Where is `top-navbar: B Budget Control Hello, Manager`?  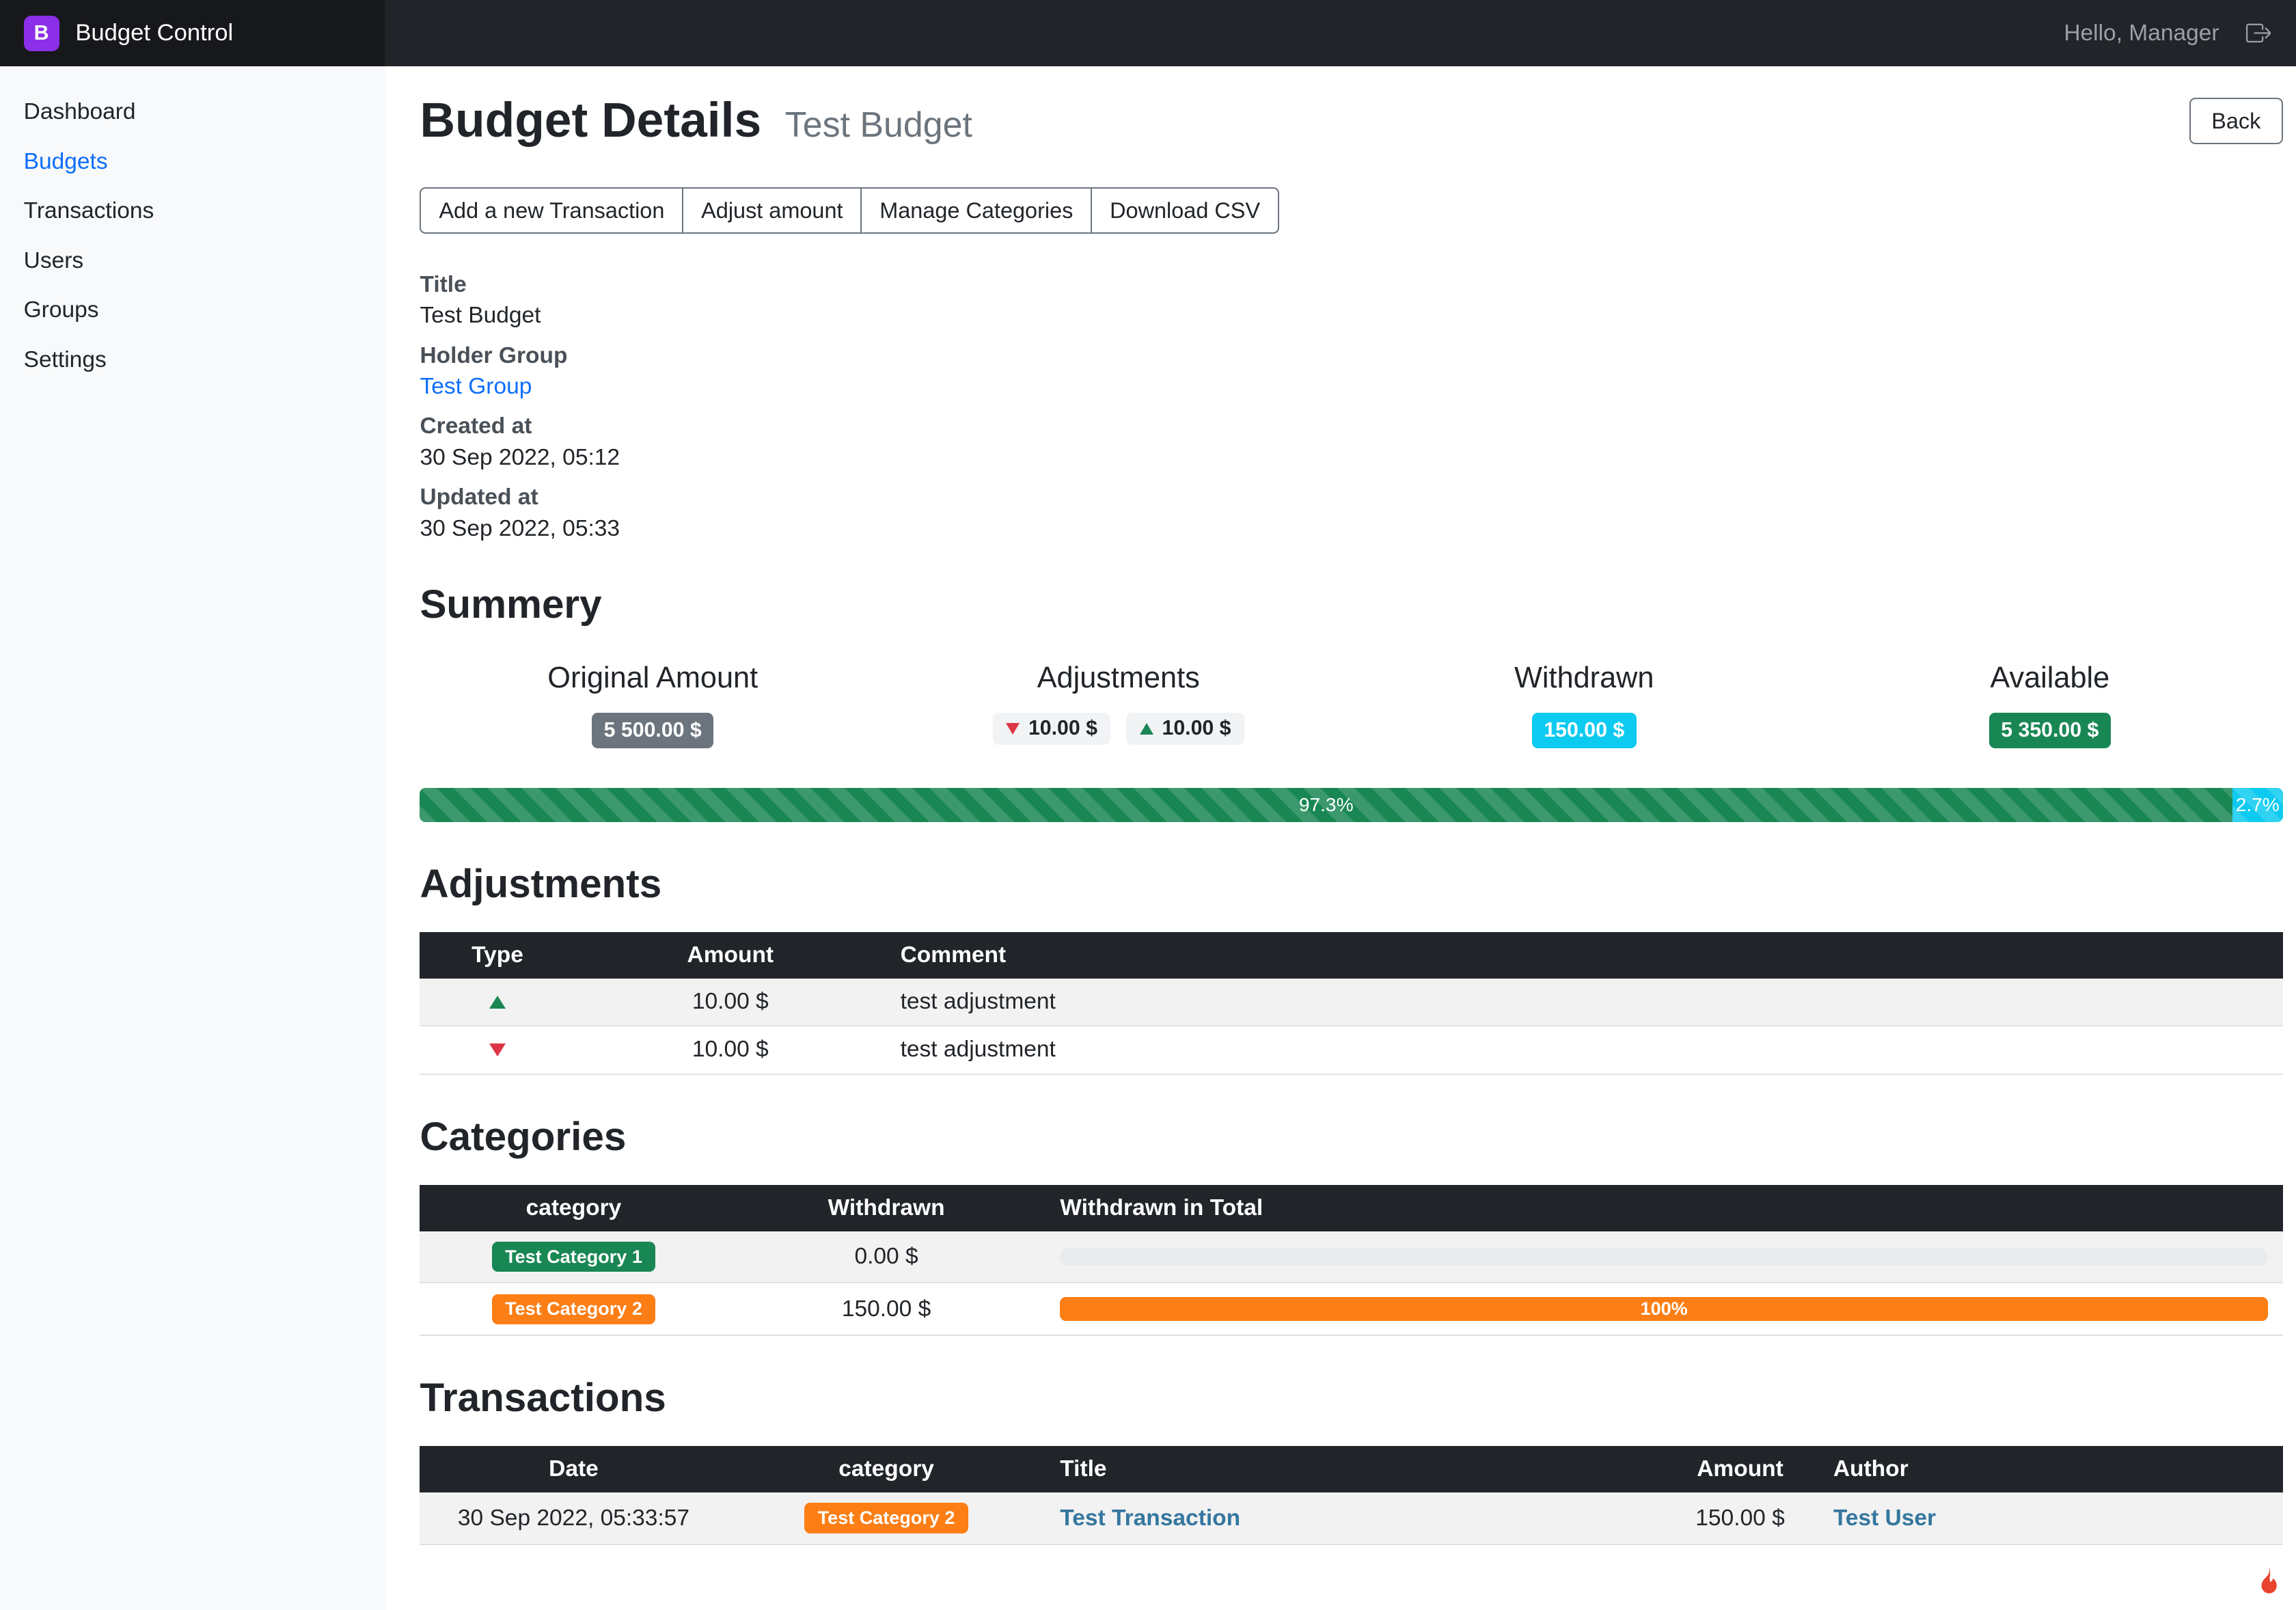 top-navbar: B Budget Control Hello, Manager is located at coordinates (1148, 33).